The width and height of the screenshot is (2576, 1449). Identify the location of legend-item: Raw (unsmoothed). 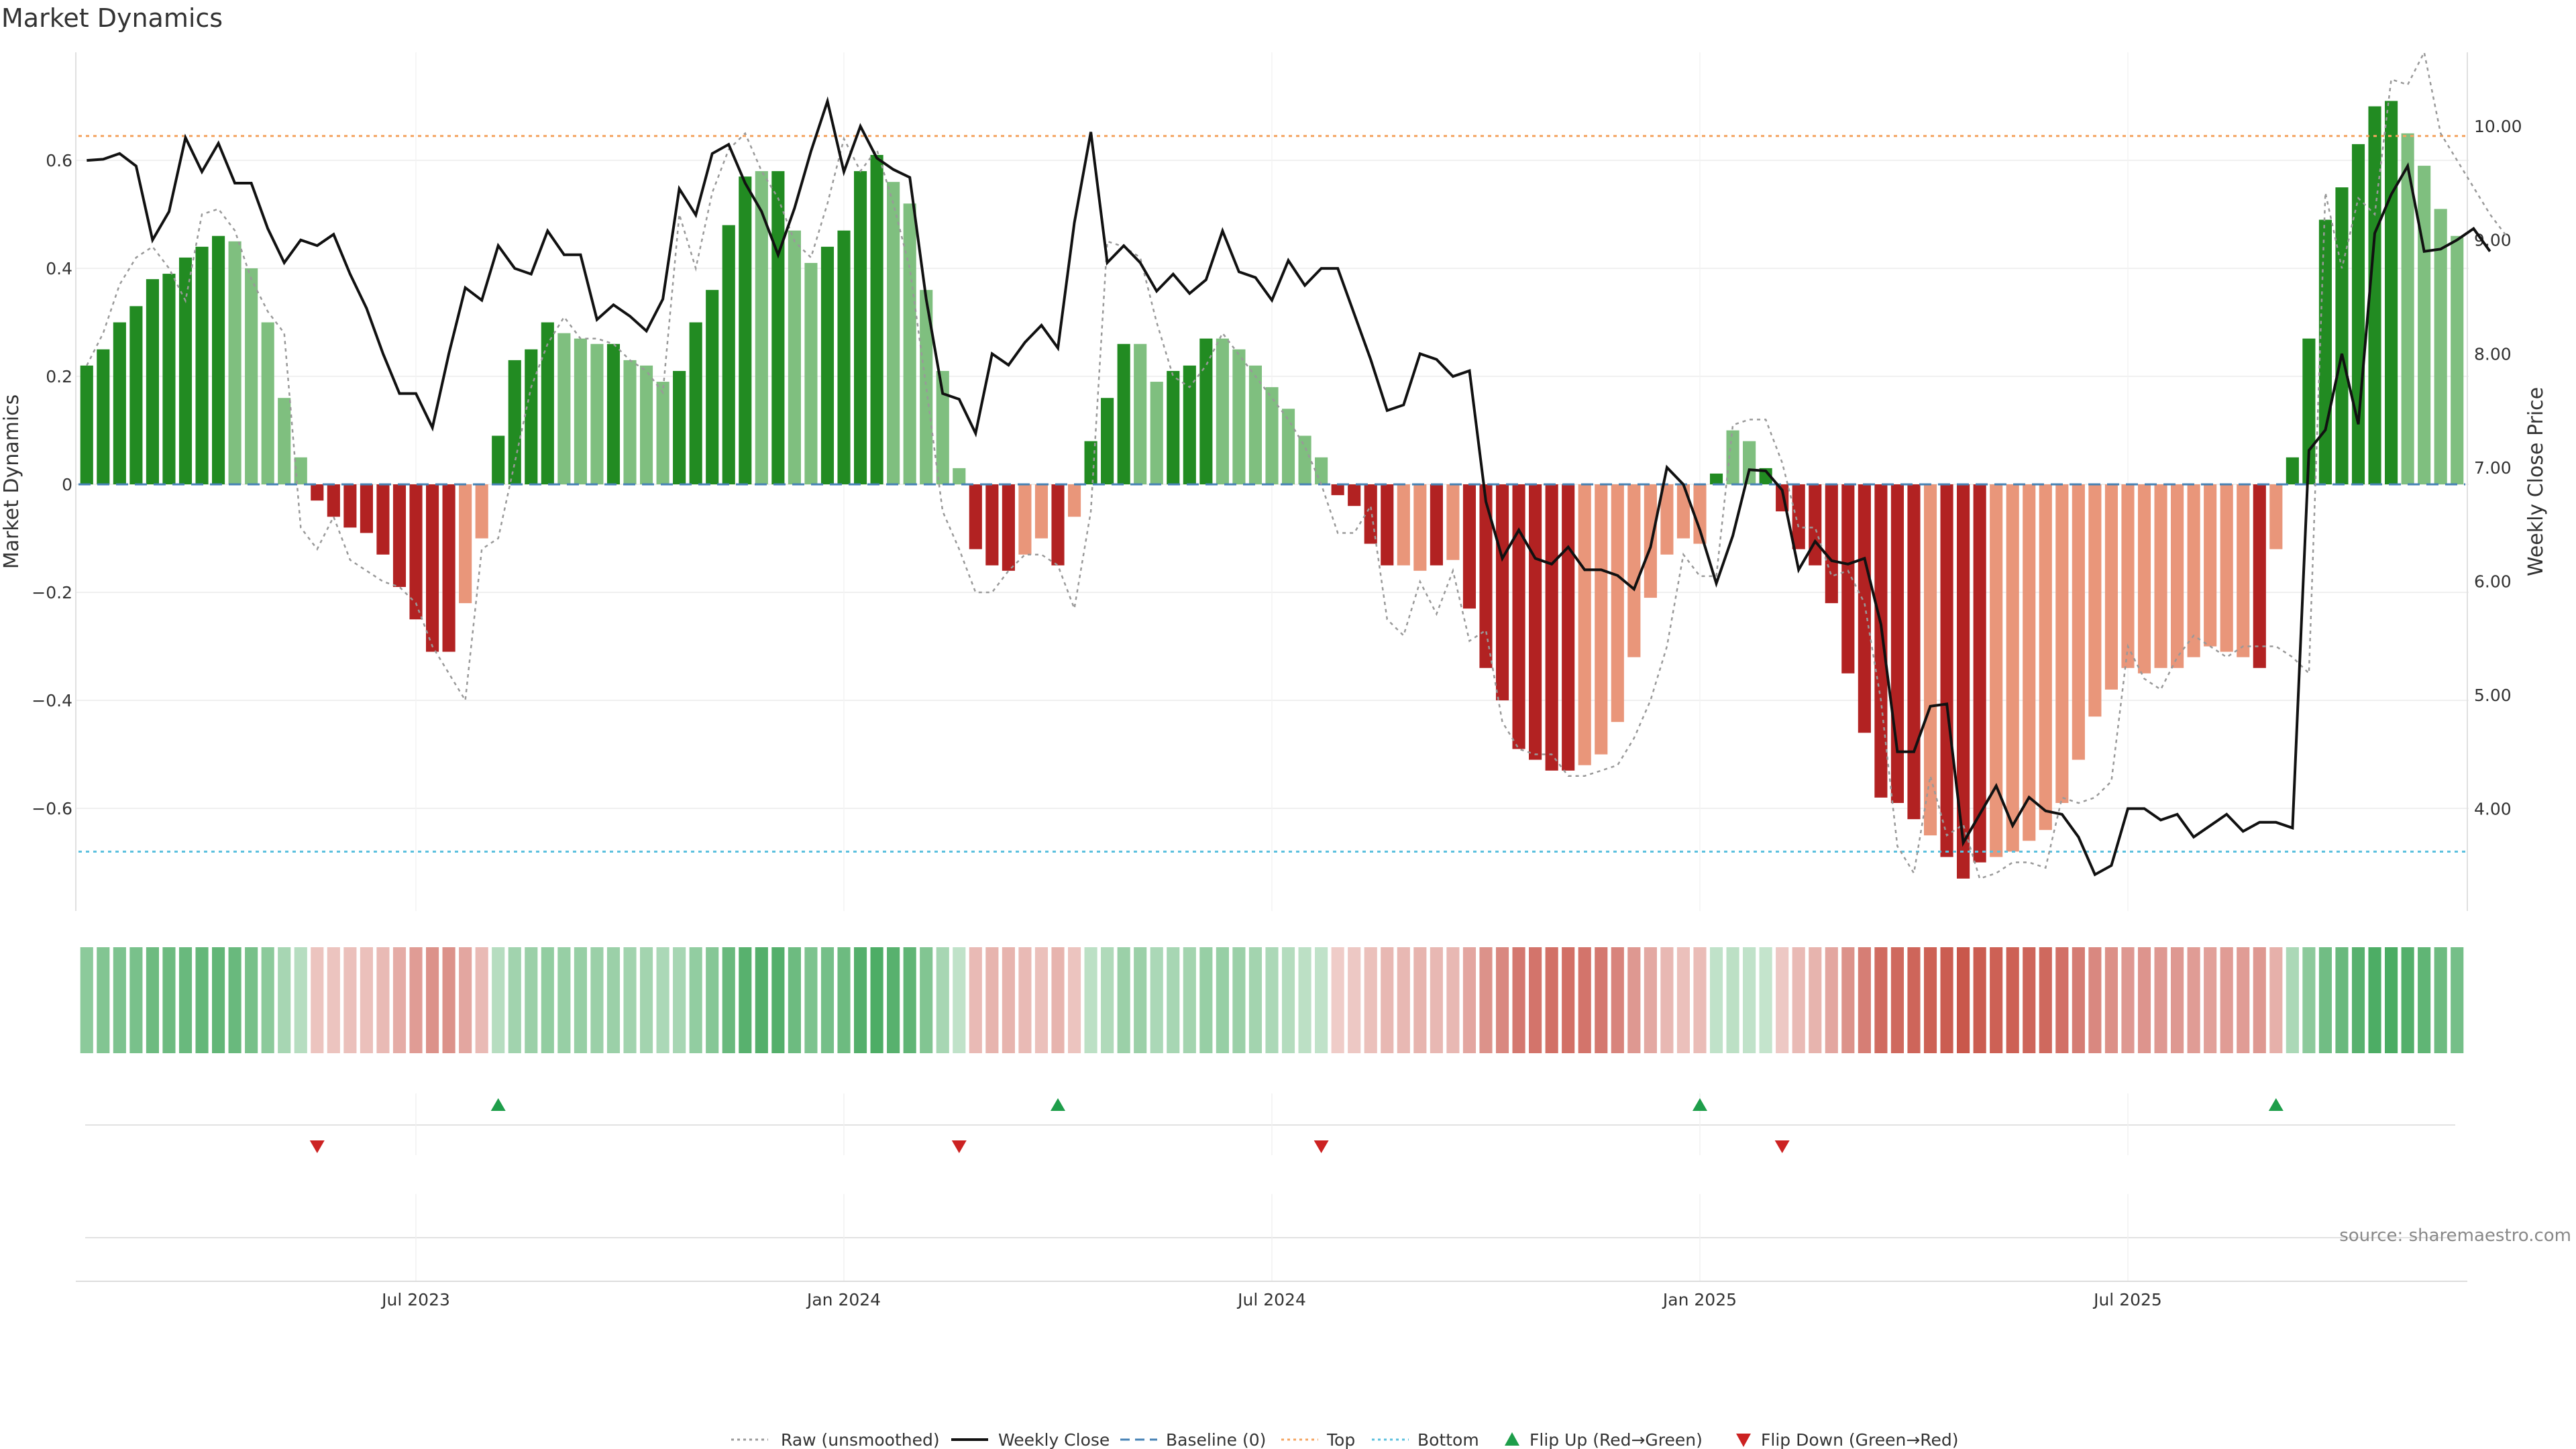
(835, 1439).